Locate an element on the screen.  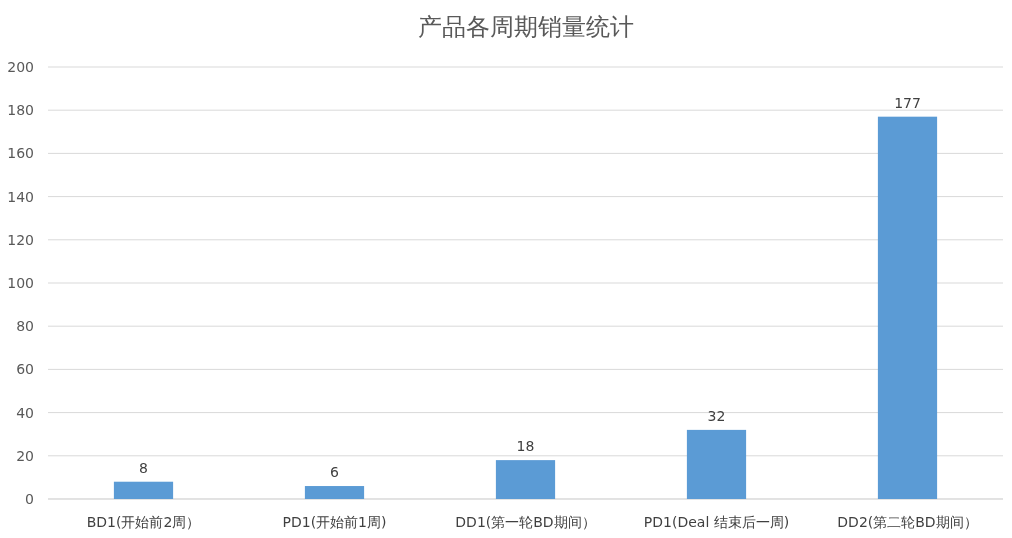
data-label: 8 is located at coordinates (143, 467).